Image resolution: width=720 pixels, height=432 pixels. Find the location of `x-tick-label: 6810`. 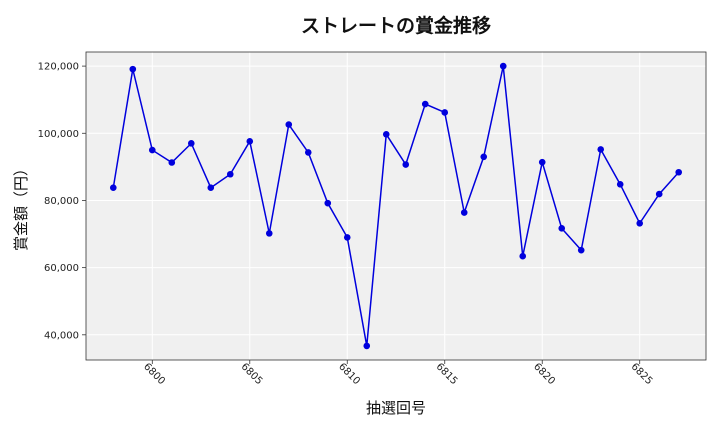

x-tick-label: 6810 is located at coordinates (349, 374).